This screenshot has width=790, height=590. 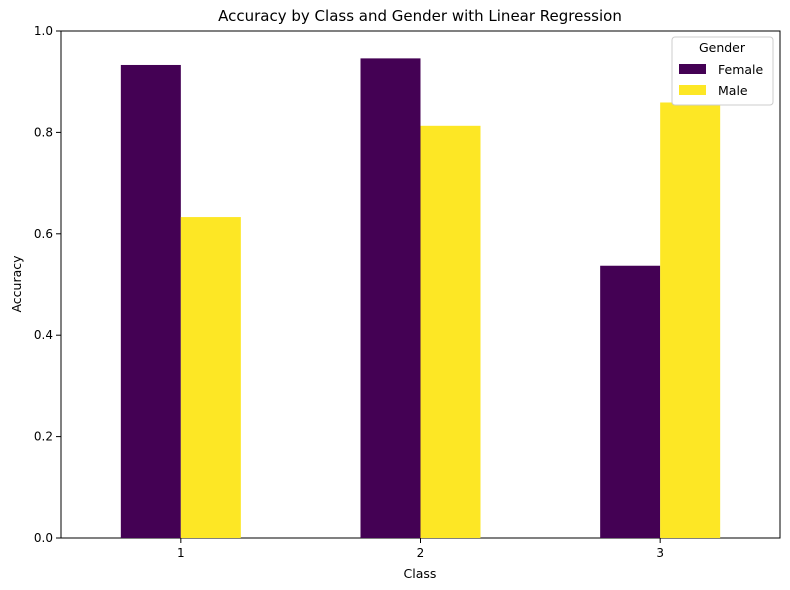 What do you see at coordinates (43, 31) in the screenshot?
I see `y-tick-label: 1.0` at bounding box center [43, 31].